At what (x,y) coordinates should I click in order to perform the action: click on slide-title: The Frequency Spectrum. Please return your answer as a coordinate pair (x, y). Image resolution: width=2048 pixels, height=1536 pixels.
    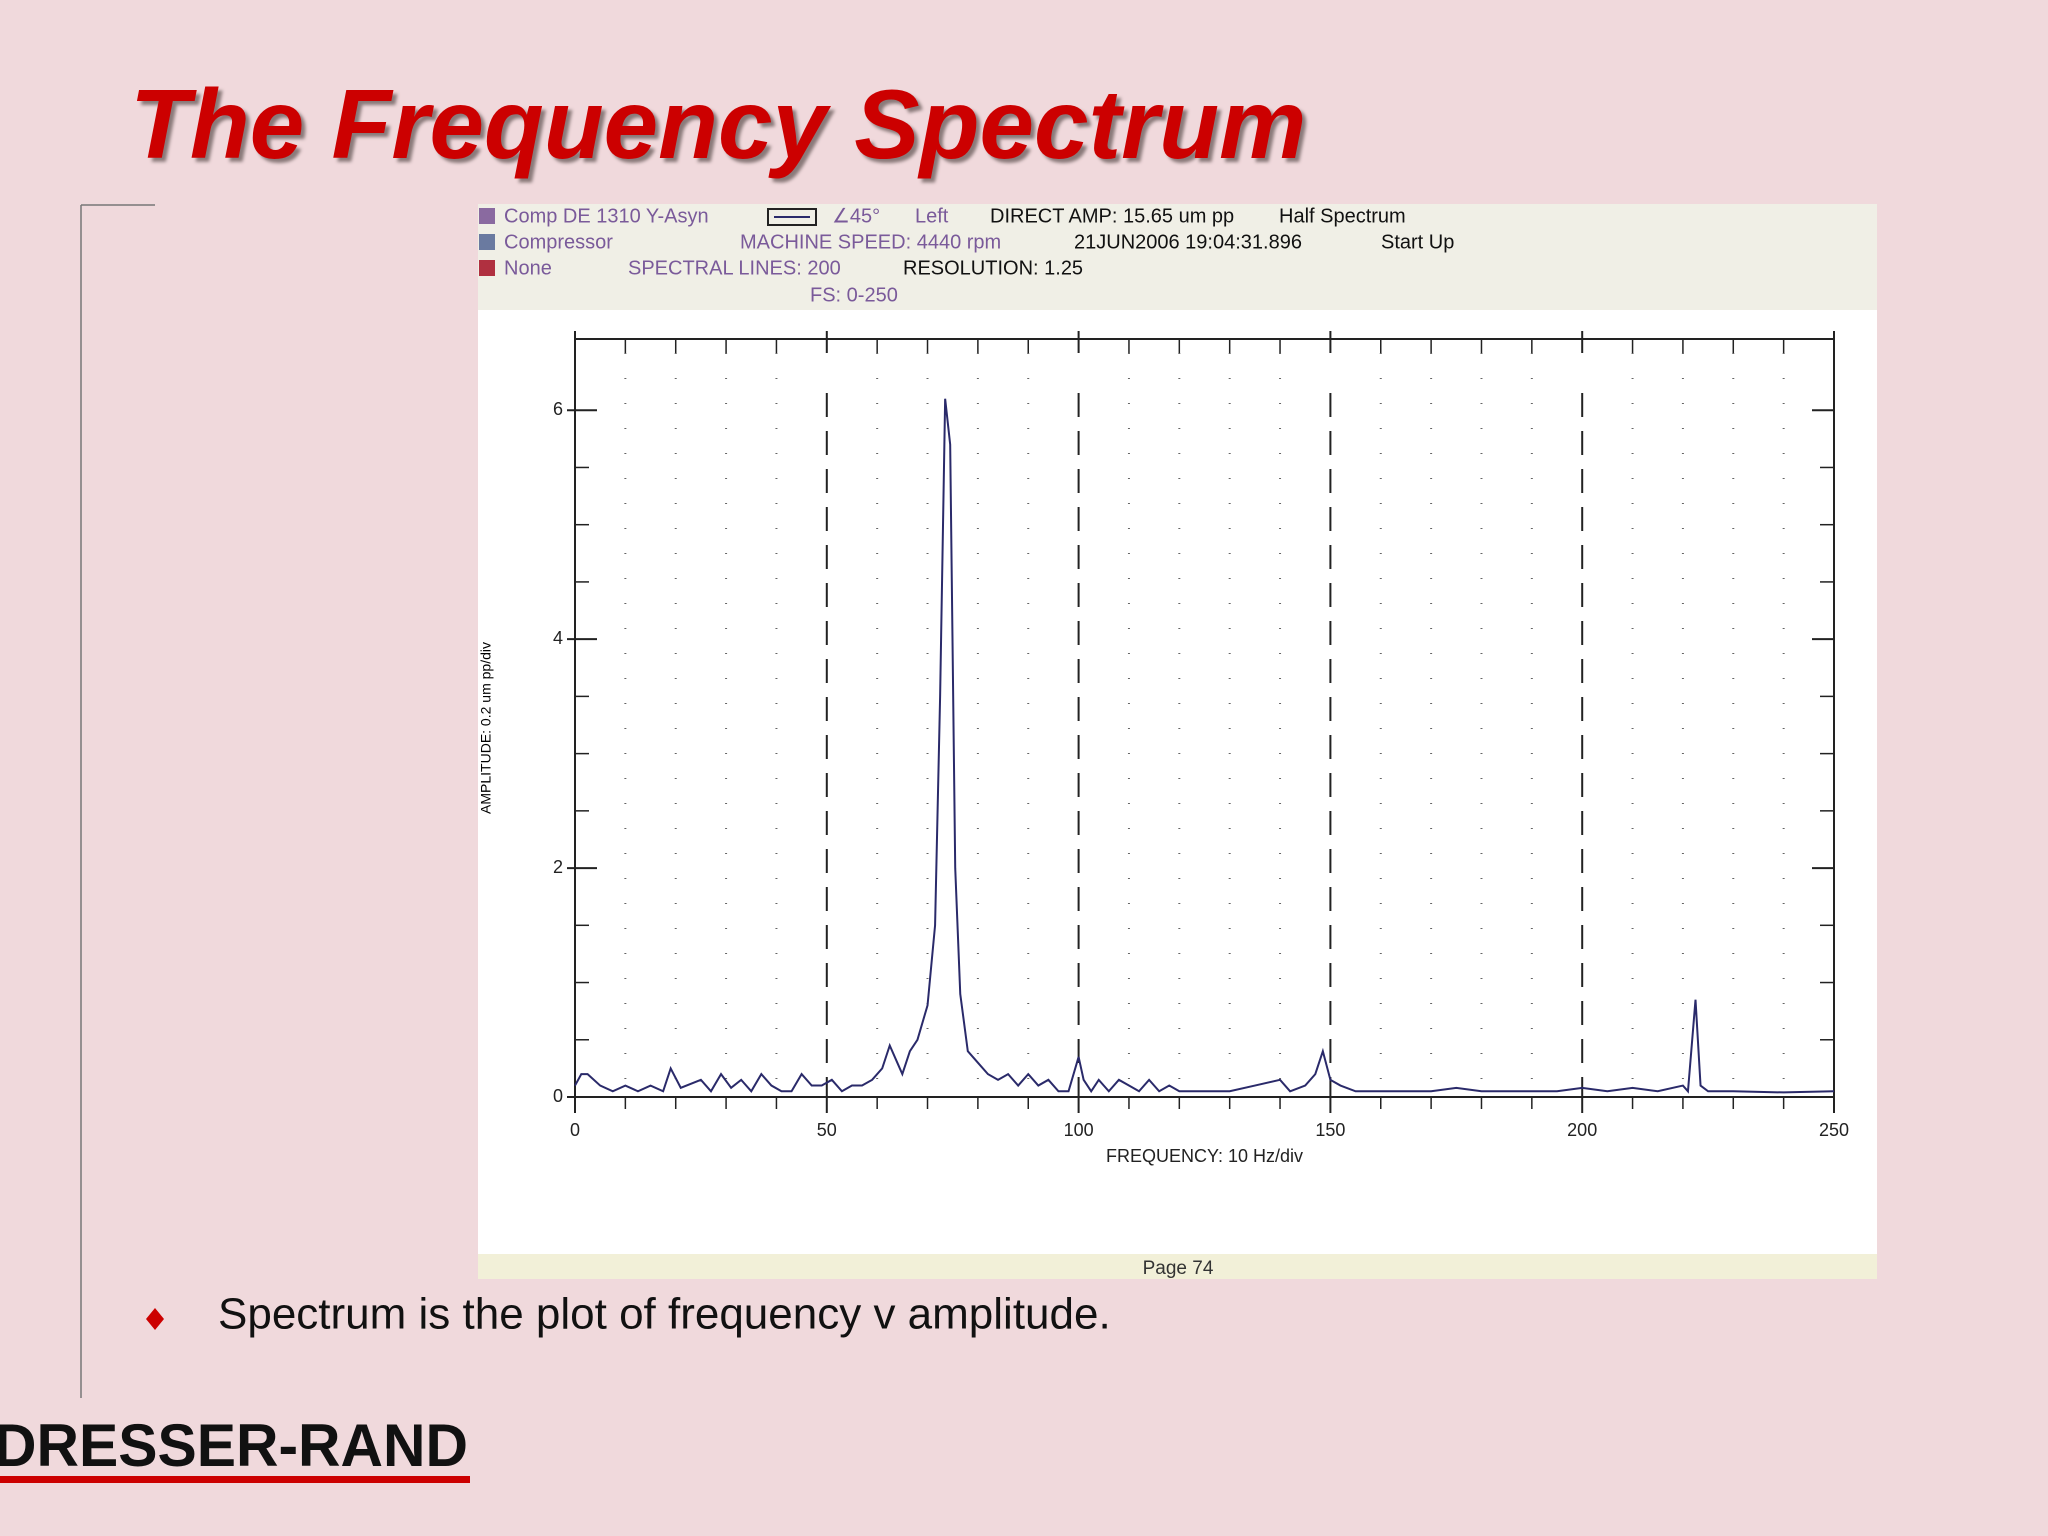
    Looking at the image, I should click on (718, 124).